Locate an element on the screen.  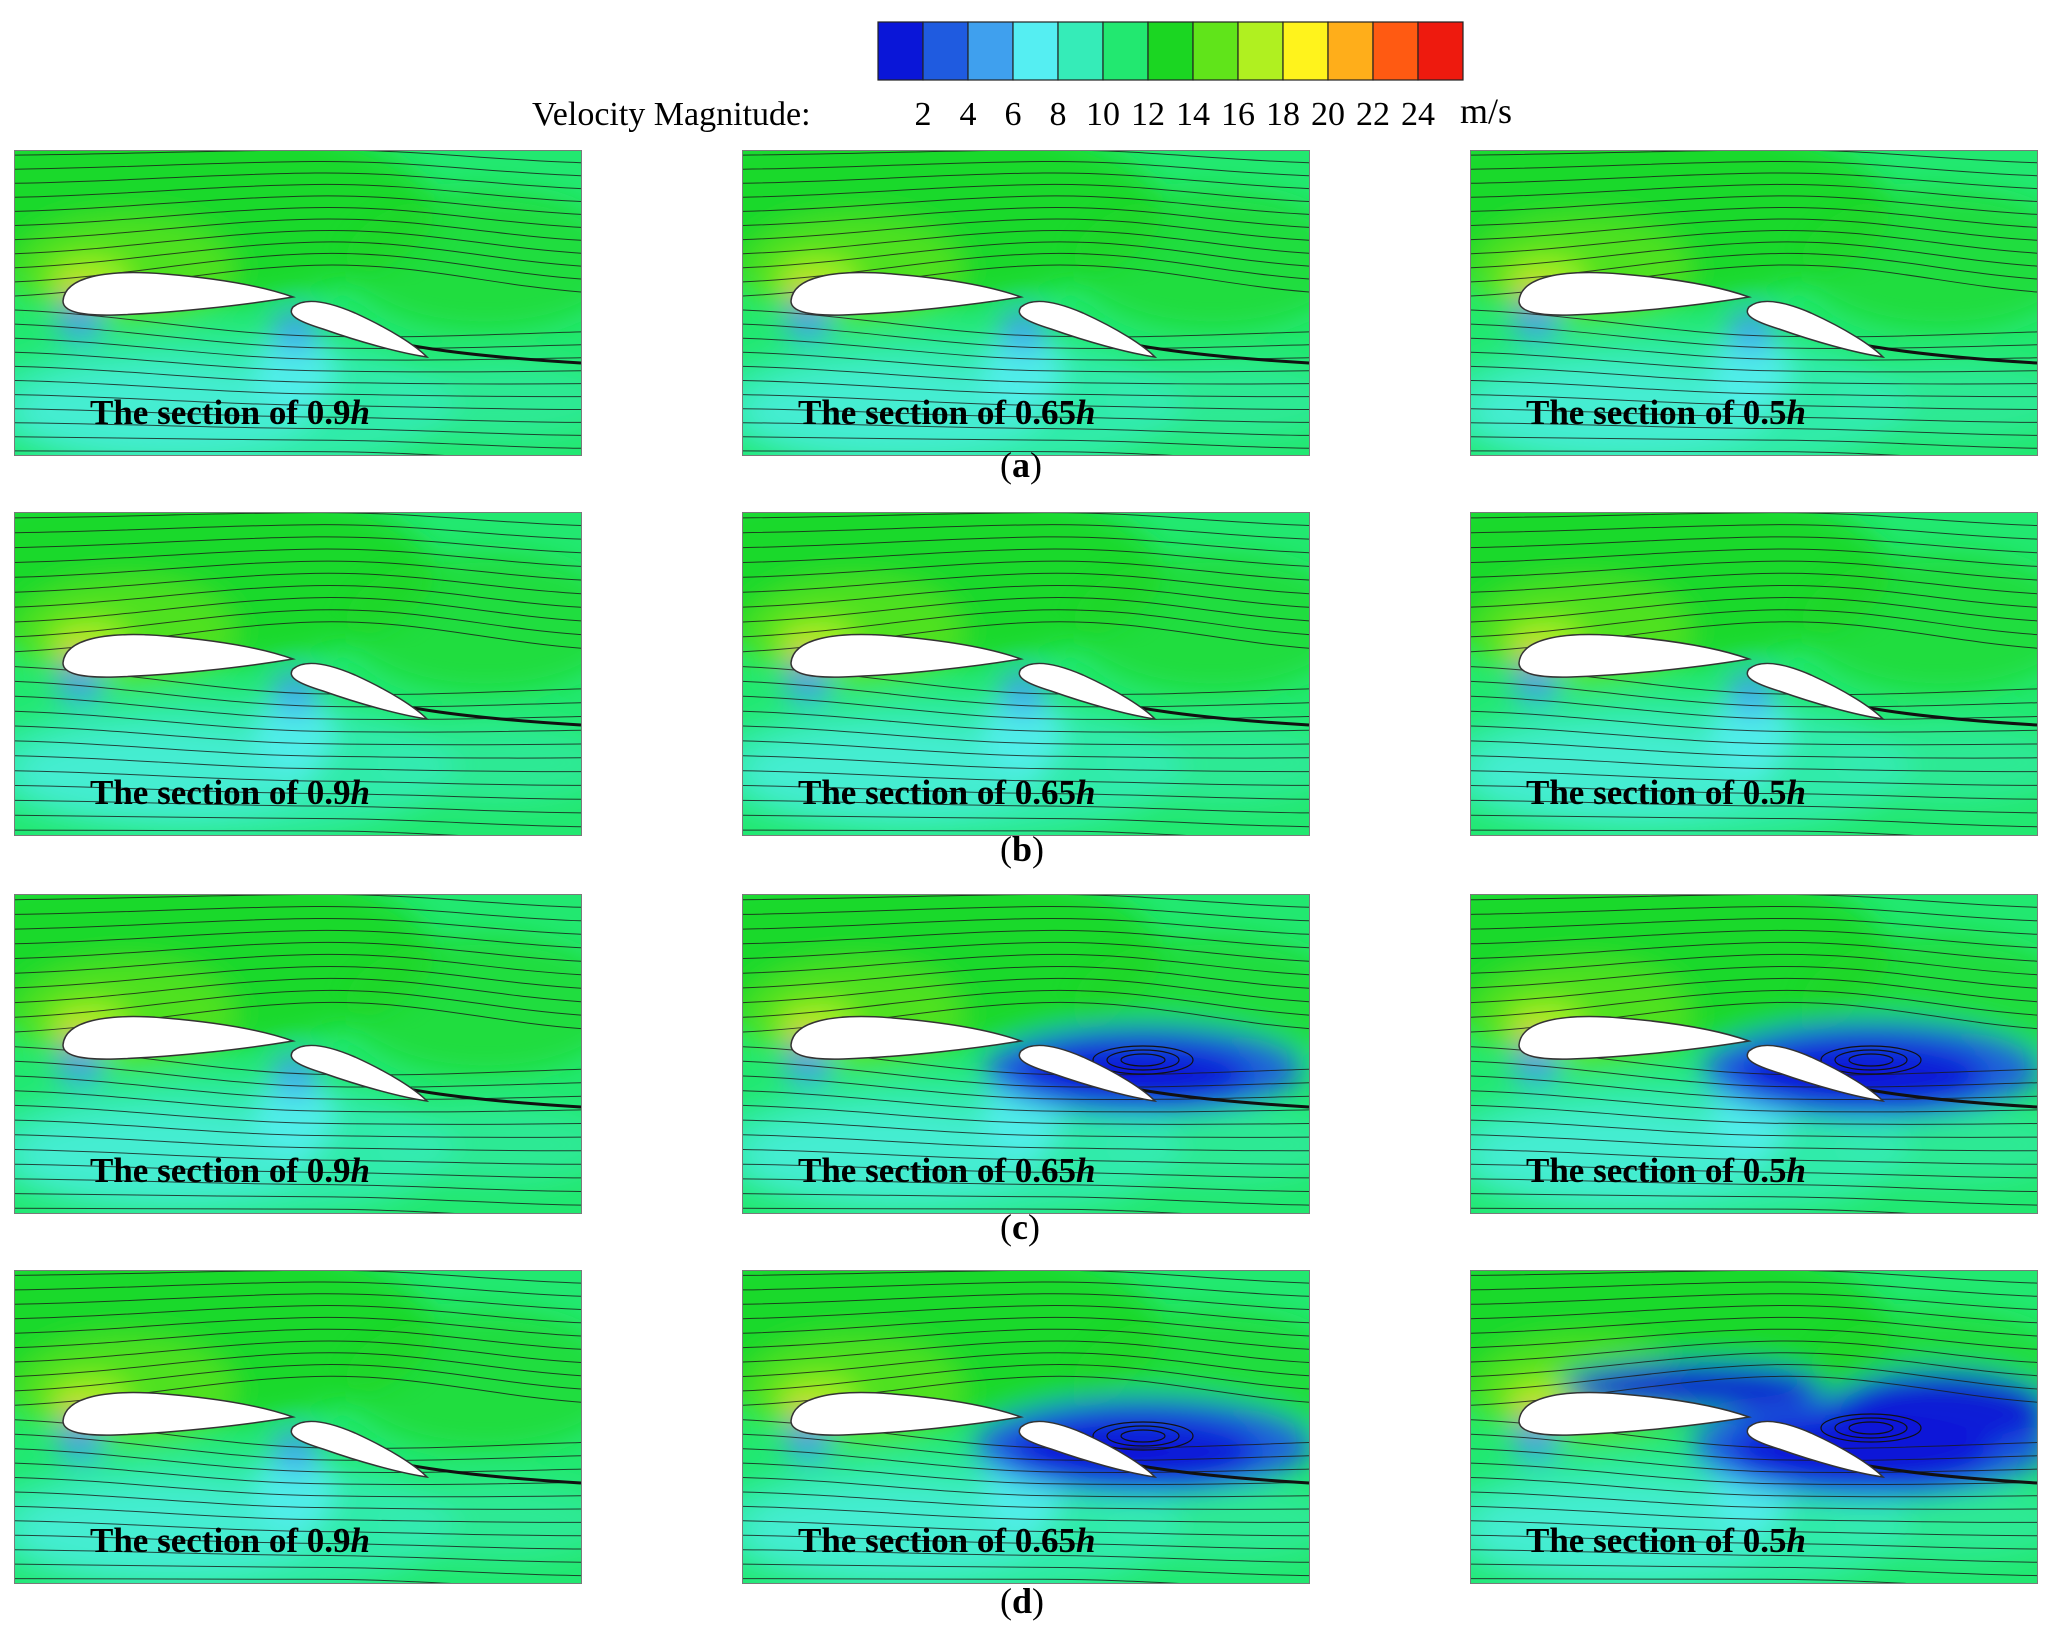
vortex-streamline is located at coordinates (1871, 1060).